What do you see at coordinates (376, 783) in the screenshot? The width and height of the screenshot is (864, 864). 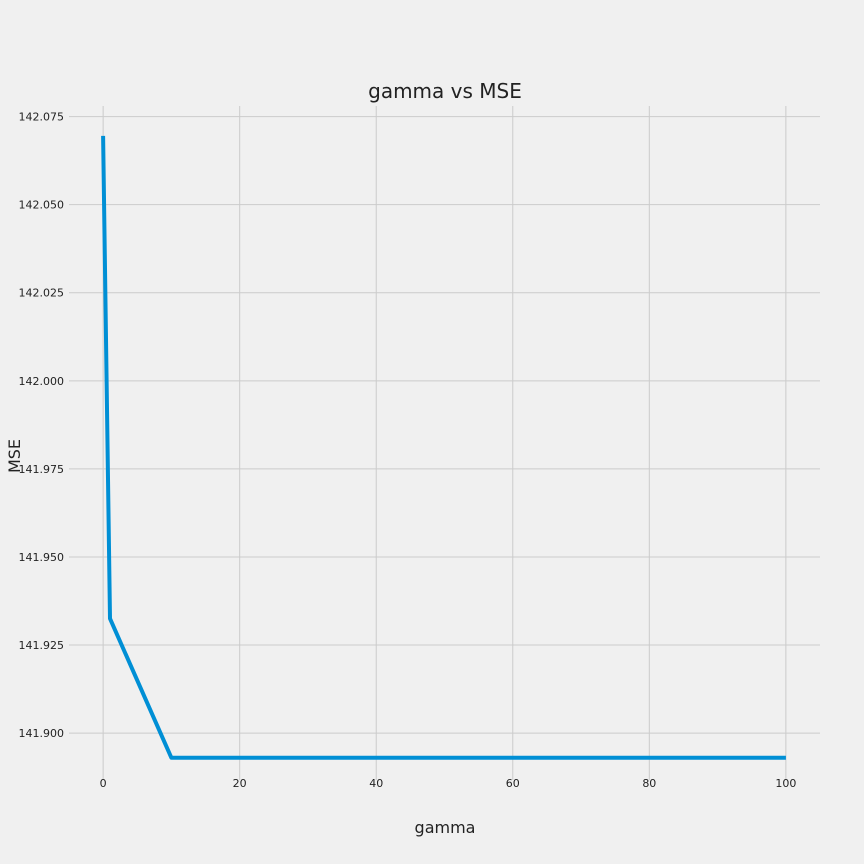 I see `x-tick-label: 40` at bounding box center [376, 783].